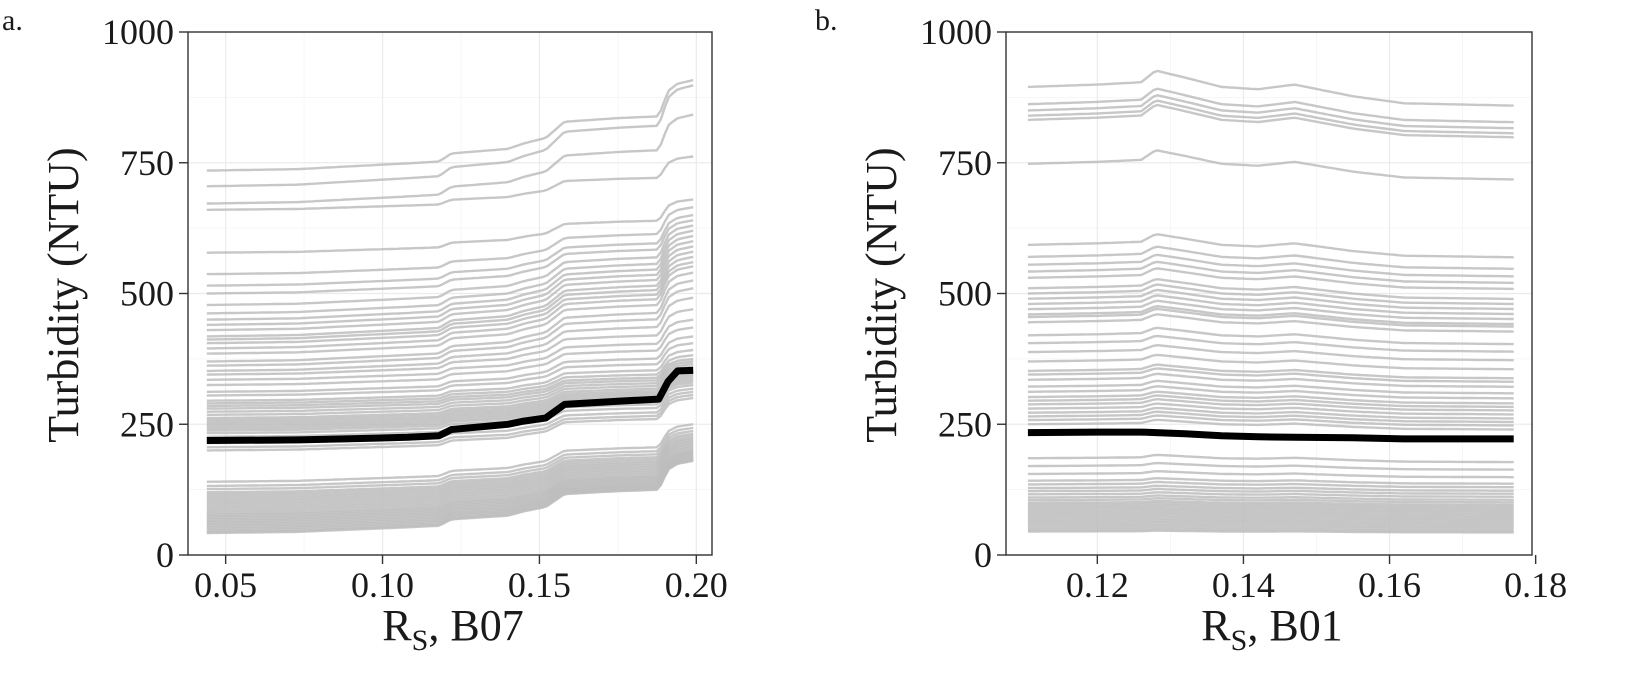 Image resolution: width=1629 pixels, height=685 pixels. What do you see at coordinates (138, 32) in the screenshot?
I see `y-tick-label: 1000` at bounding box center [138, 32].